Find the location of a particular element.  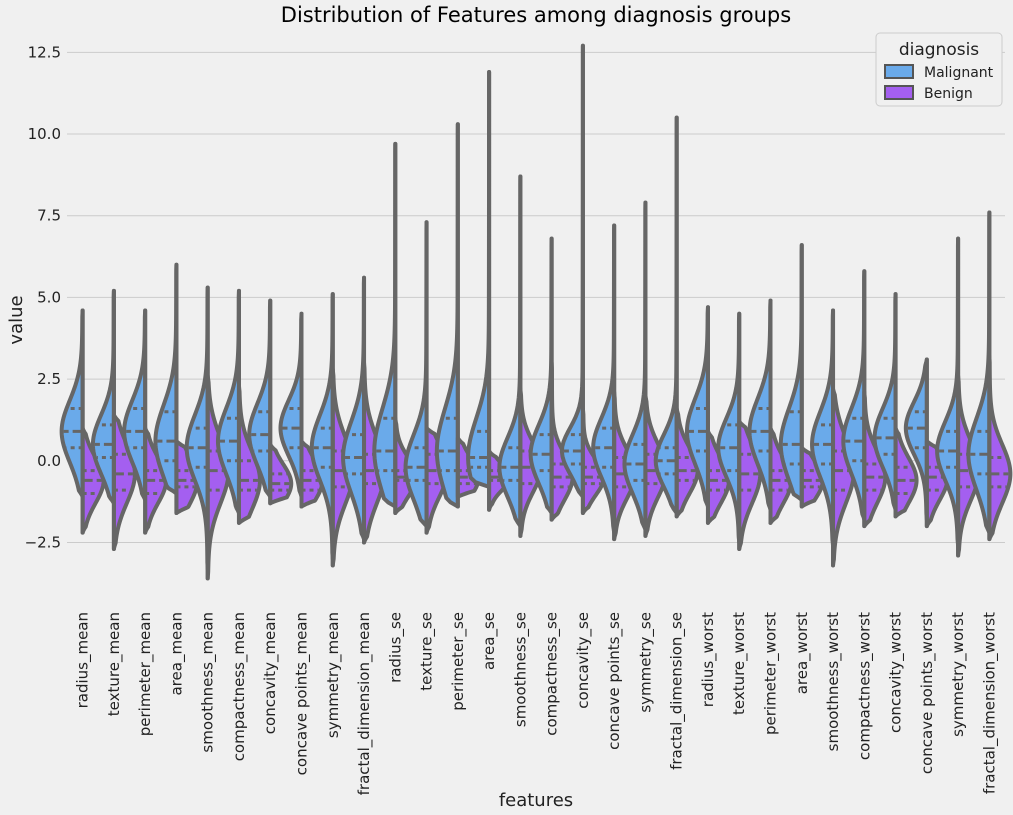

y-tick-label: 10.0 is located at coordinates (44, 134).